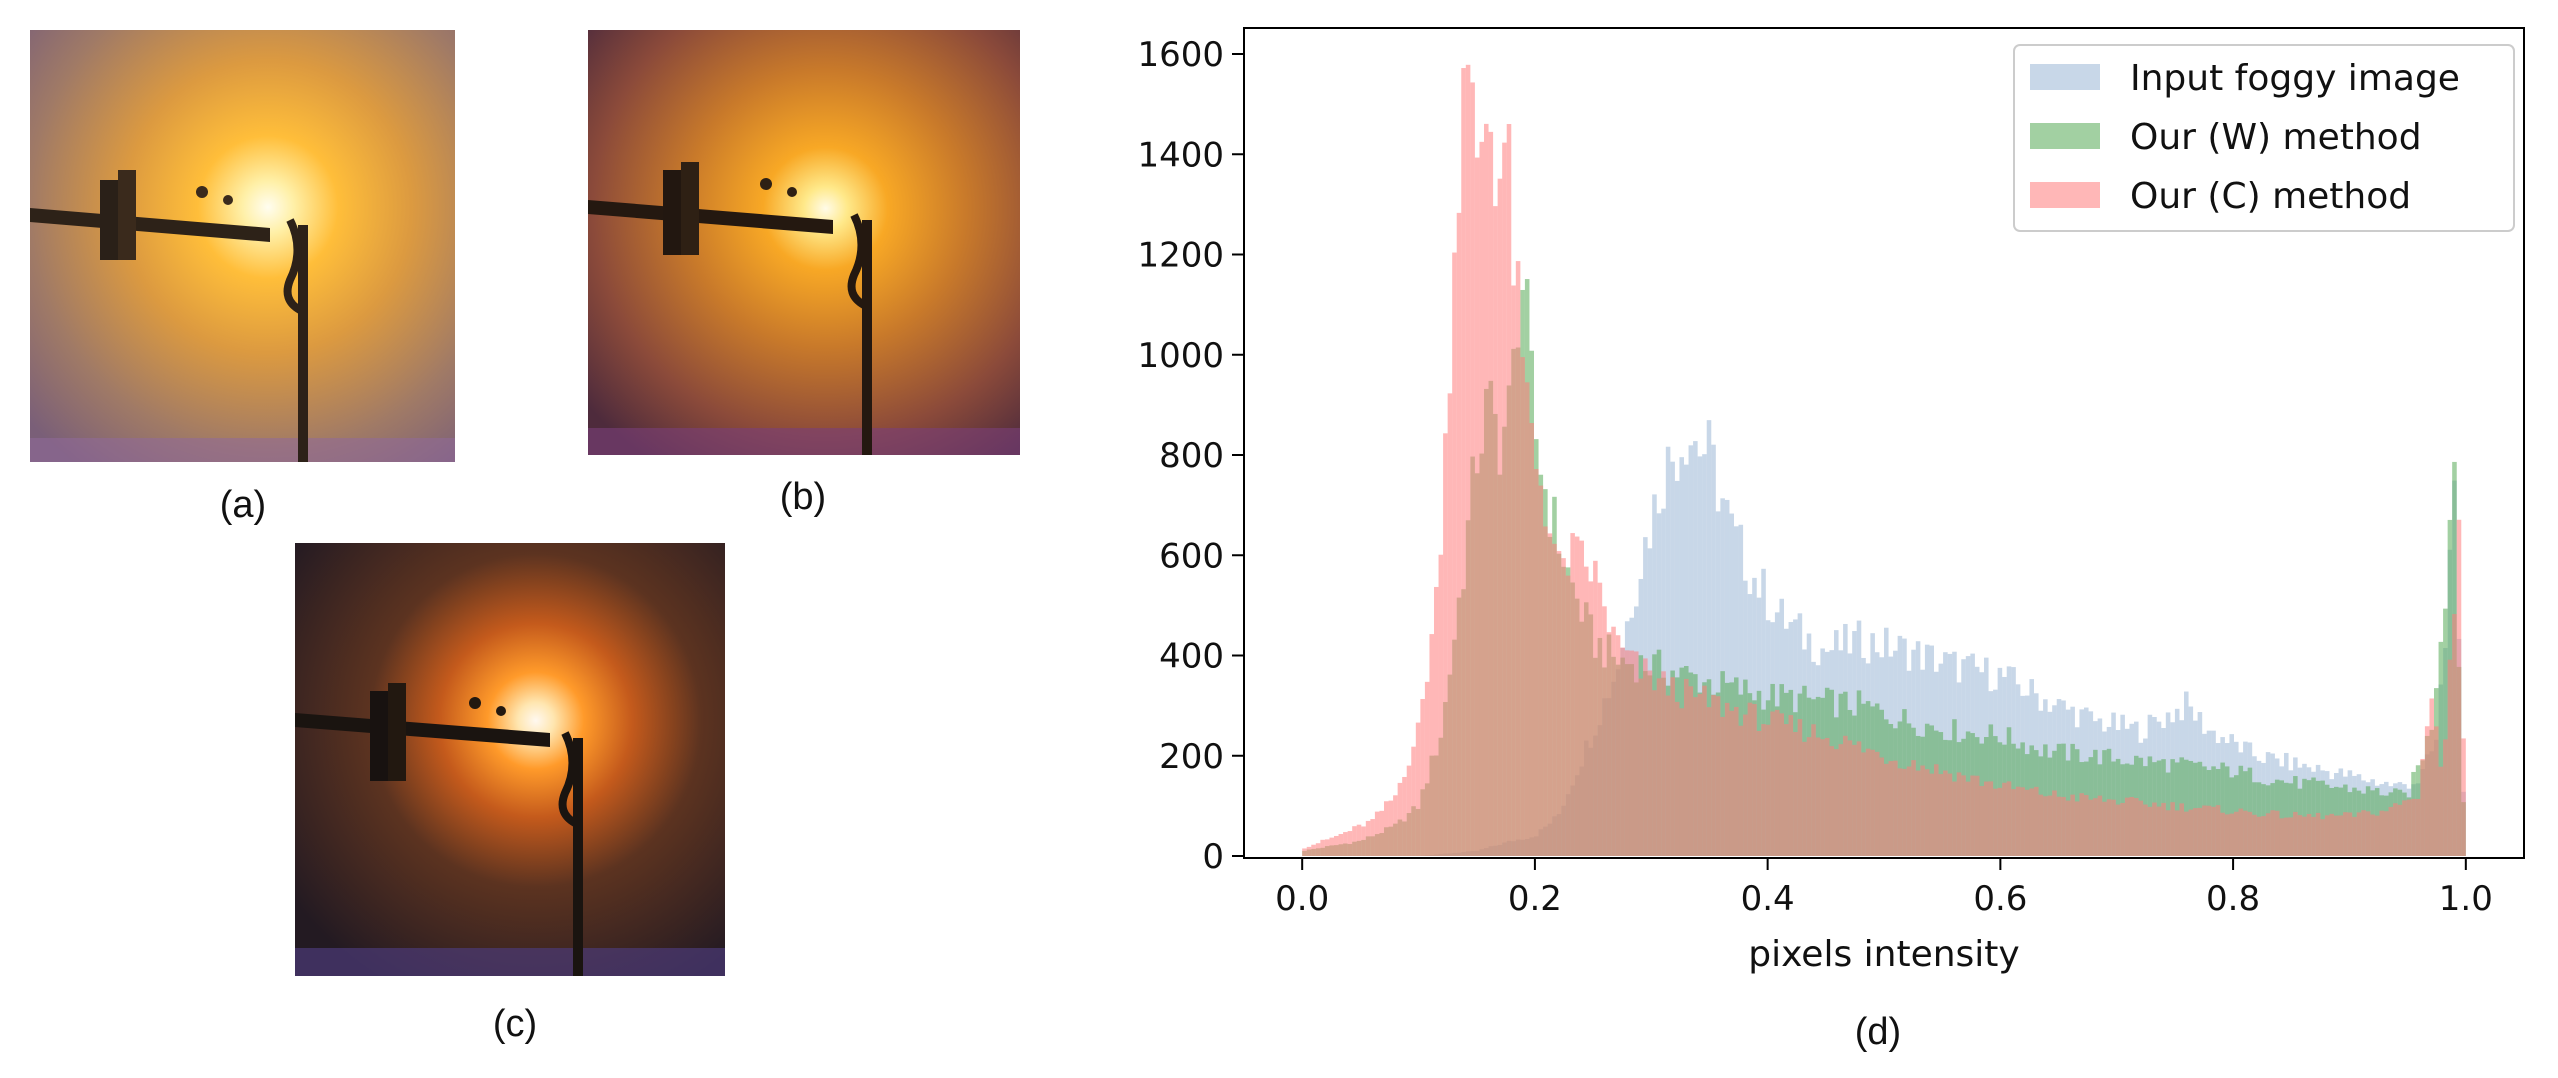  Describe the element at coordinates (1884, 888) in the screenshot. I see `x-axis-ticks: 0.0 0.2 0.4 0.6 0.8 1.0` at that location.